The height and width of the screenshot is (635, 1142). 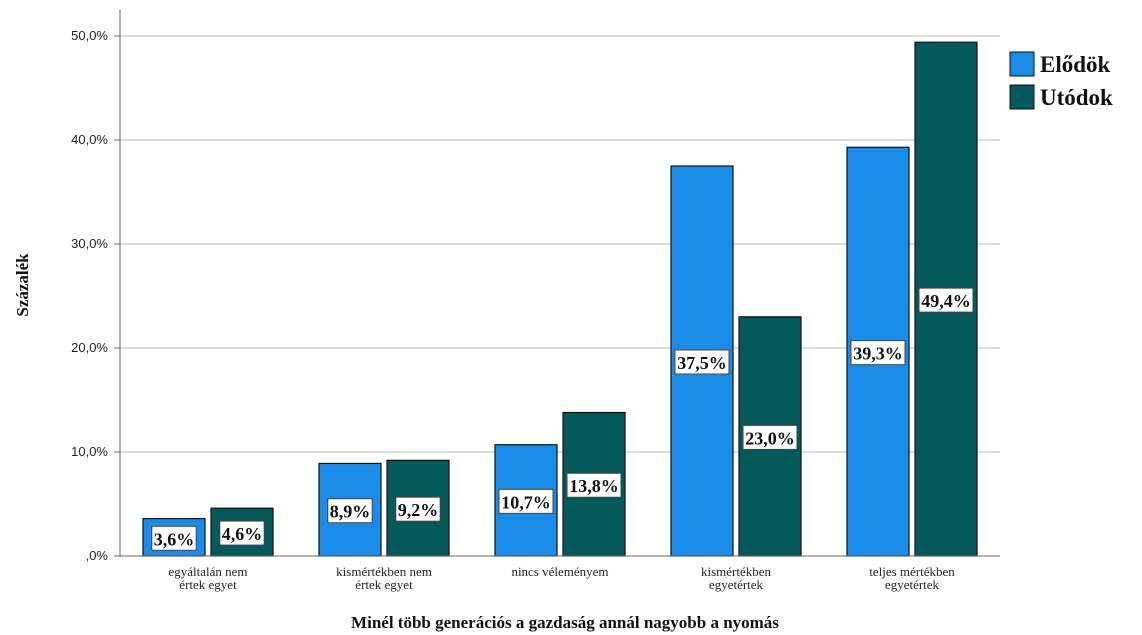 I want to click on y-tick-label: 10,0%, so click(x=89, y=451).